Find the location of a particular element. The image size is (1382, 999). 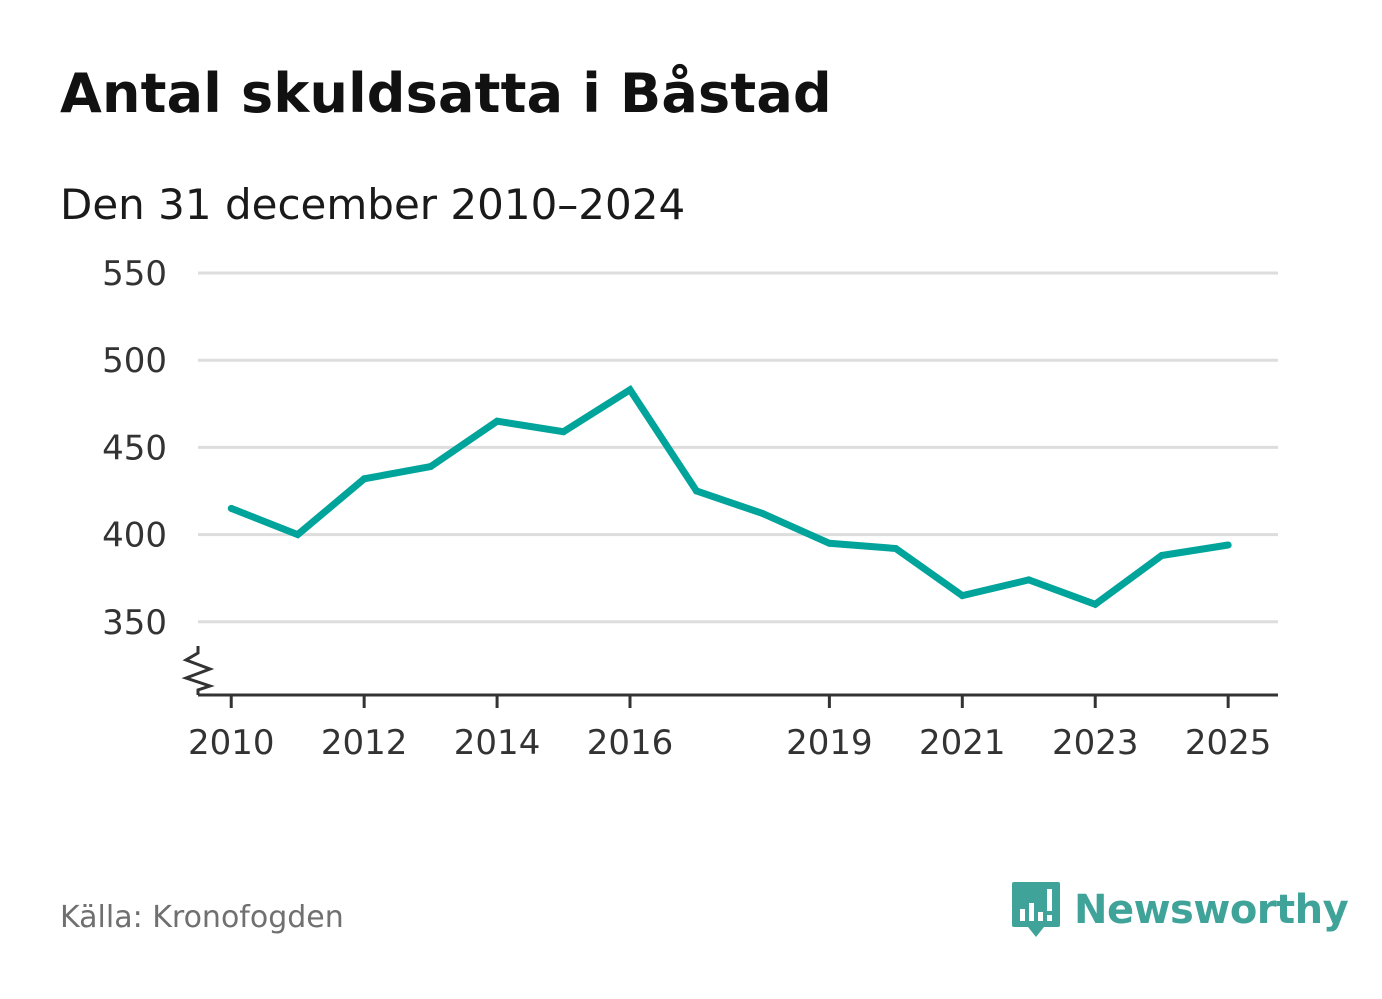

data-point-2014 is located at coordinates (497, 421).